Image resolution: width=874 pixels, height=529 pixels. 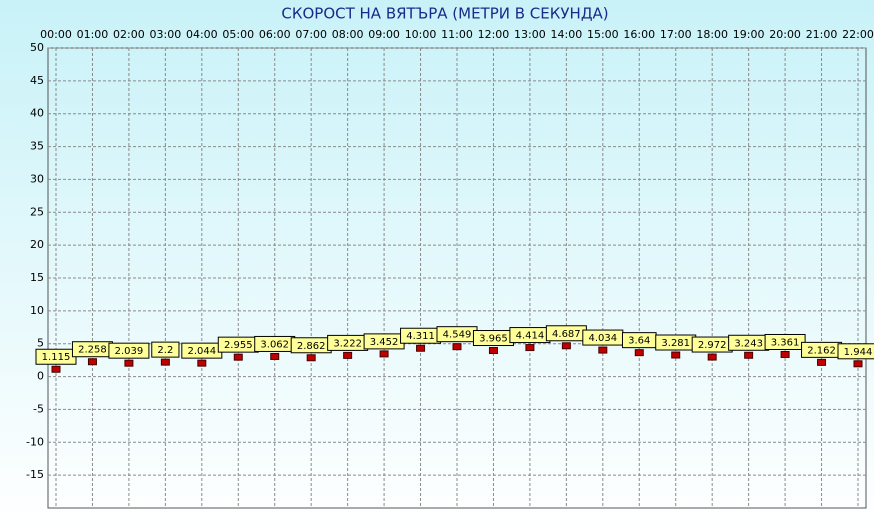 What do you see at coordinates (347, 343) in the screenshot?
I see `value-label: 3.222` at bounding box center [347, 343].